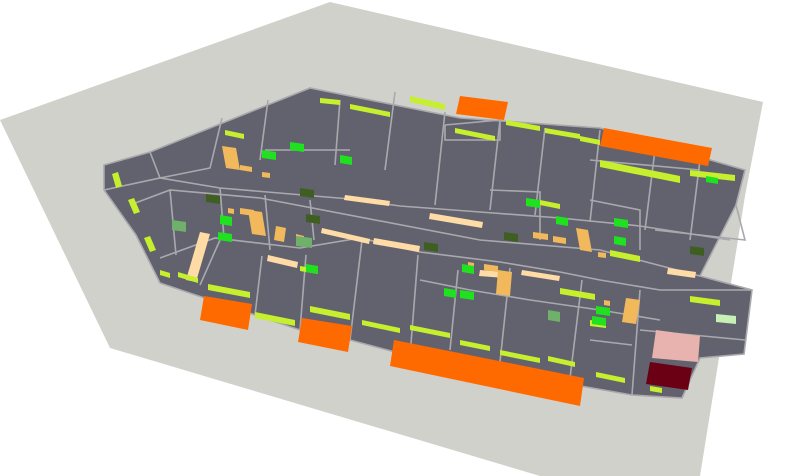 This screenshot has height=476, width=793. I want to click on east-wing-rooms, so click(691, 352).